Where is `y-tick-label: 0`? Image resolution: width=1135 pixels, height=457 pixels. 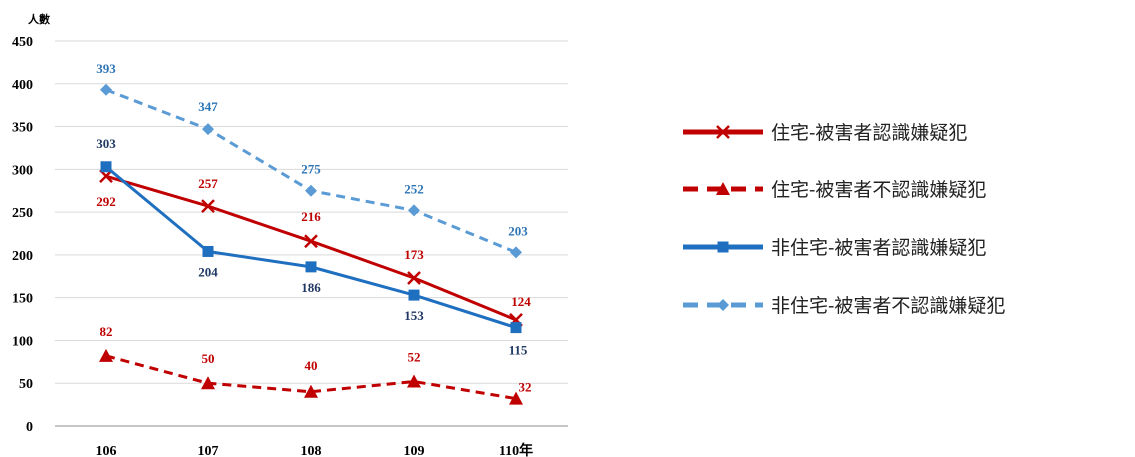 y-tick-label: 0 is located at coordinates (29, 427).